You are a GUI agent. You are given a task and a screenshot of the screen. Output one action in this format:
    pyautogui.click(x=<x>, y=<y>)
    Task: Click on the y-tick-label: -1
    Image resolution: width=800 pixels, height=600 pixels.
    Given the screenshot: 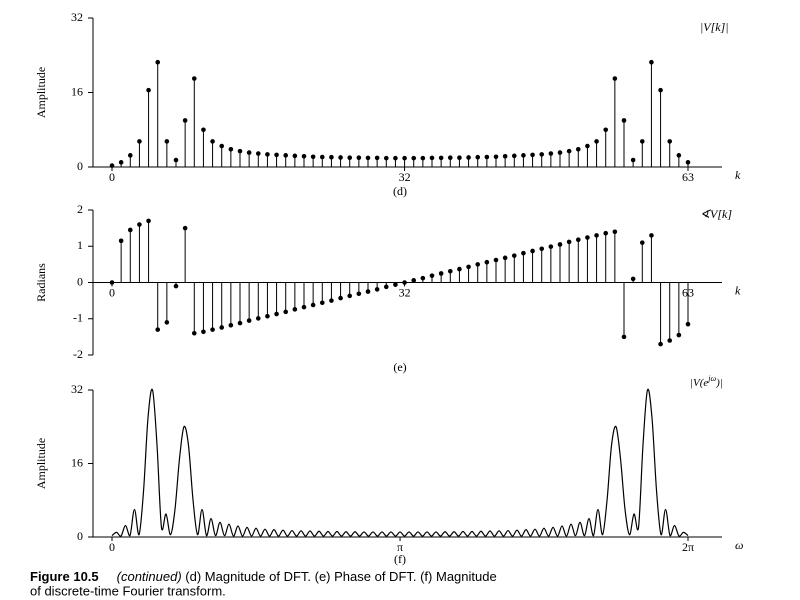 What is the action you would take?
    pyautogui.click(x=78, y=318)
    